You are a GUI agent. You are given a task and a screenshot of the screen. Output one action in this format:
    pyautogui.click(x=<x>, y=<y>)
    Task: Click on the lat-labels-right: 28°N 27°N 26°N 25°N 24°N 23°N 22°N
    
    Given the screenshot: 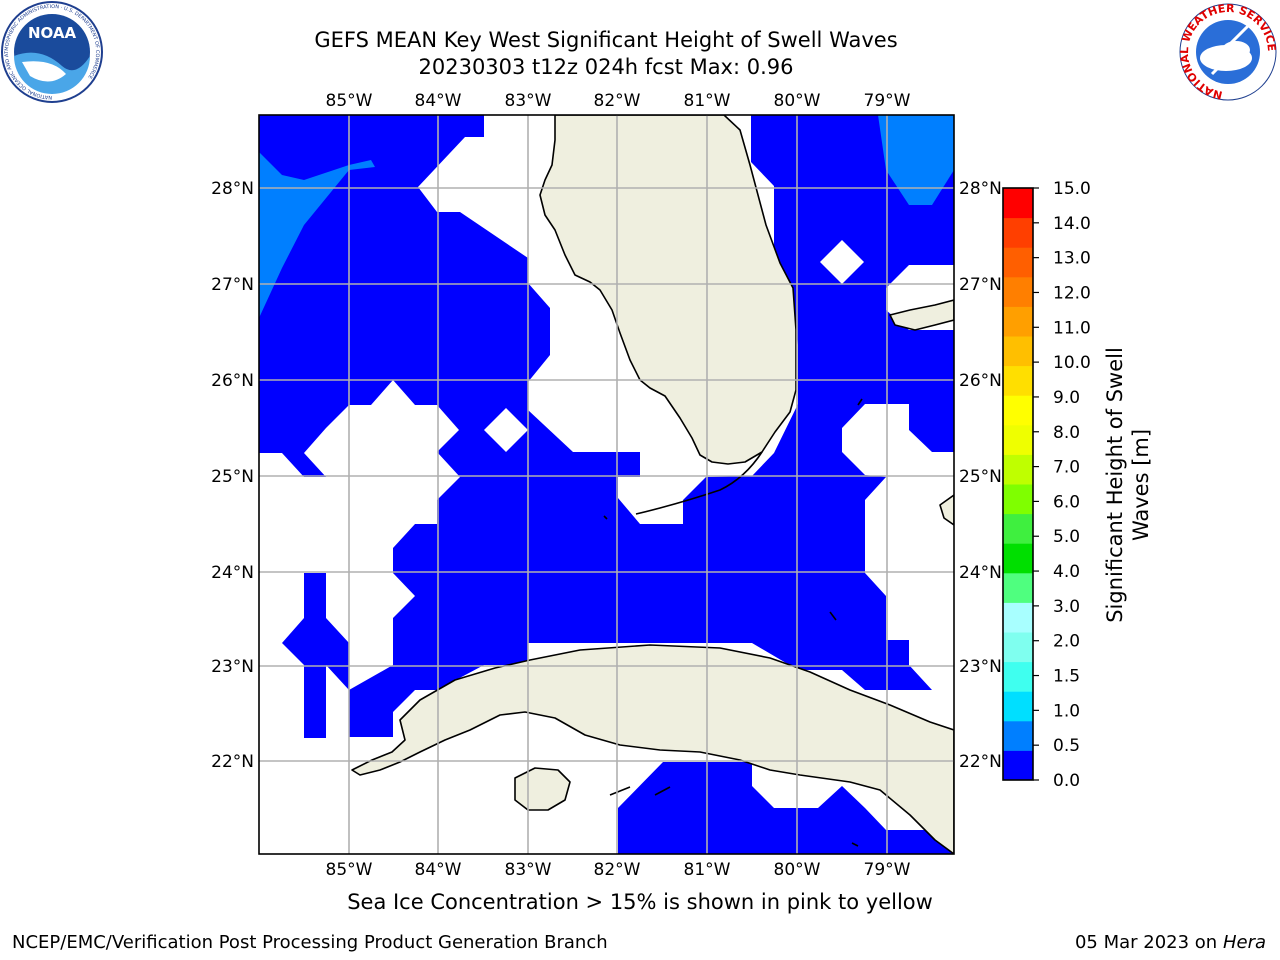 What is the action you would take?
    pyautogui.click(x=980, y=475)
    